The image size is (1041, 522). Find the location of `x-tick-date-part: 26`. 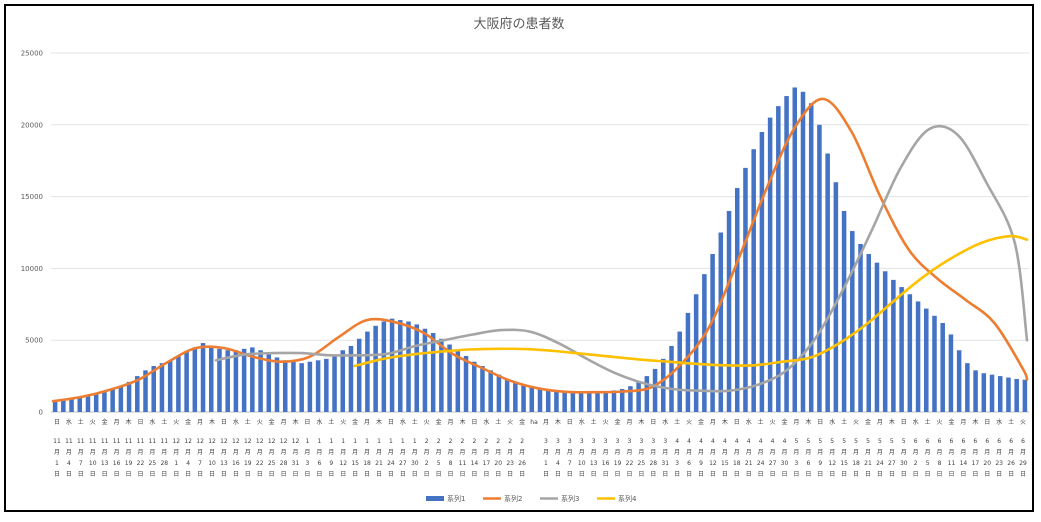

x-tick-date-part: 26 is located at coordinates (1011, 463).